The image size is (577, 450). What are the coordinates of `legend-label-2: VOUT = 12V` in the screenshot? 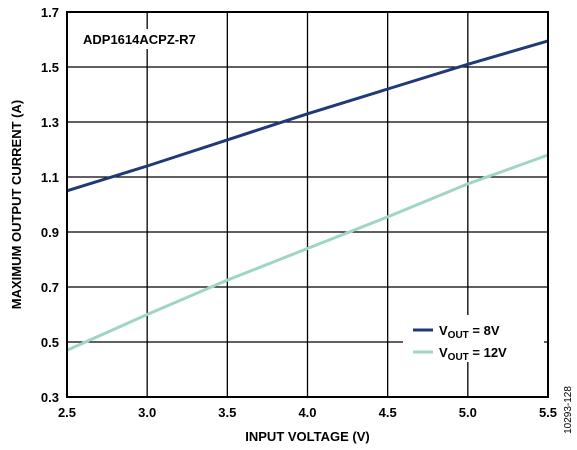 It's located at (473, 354).